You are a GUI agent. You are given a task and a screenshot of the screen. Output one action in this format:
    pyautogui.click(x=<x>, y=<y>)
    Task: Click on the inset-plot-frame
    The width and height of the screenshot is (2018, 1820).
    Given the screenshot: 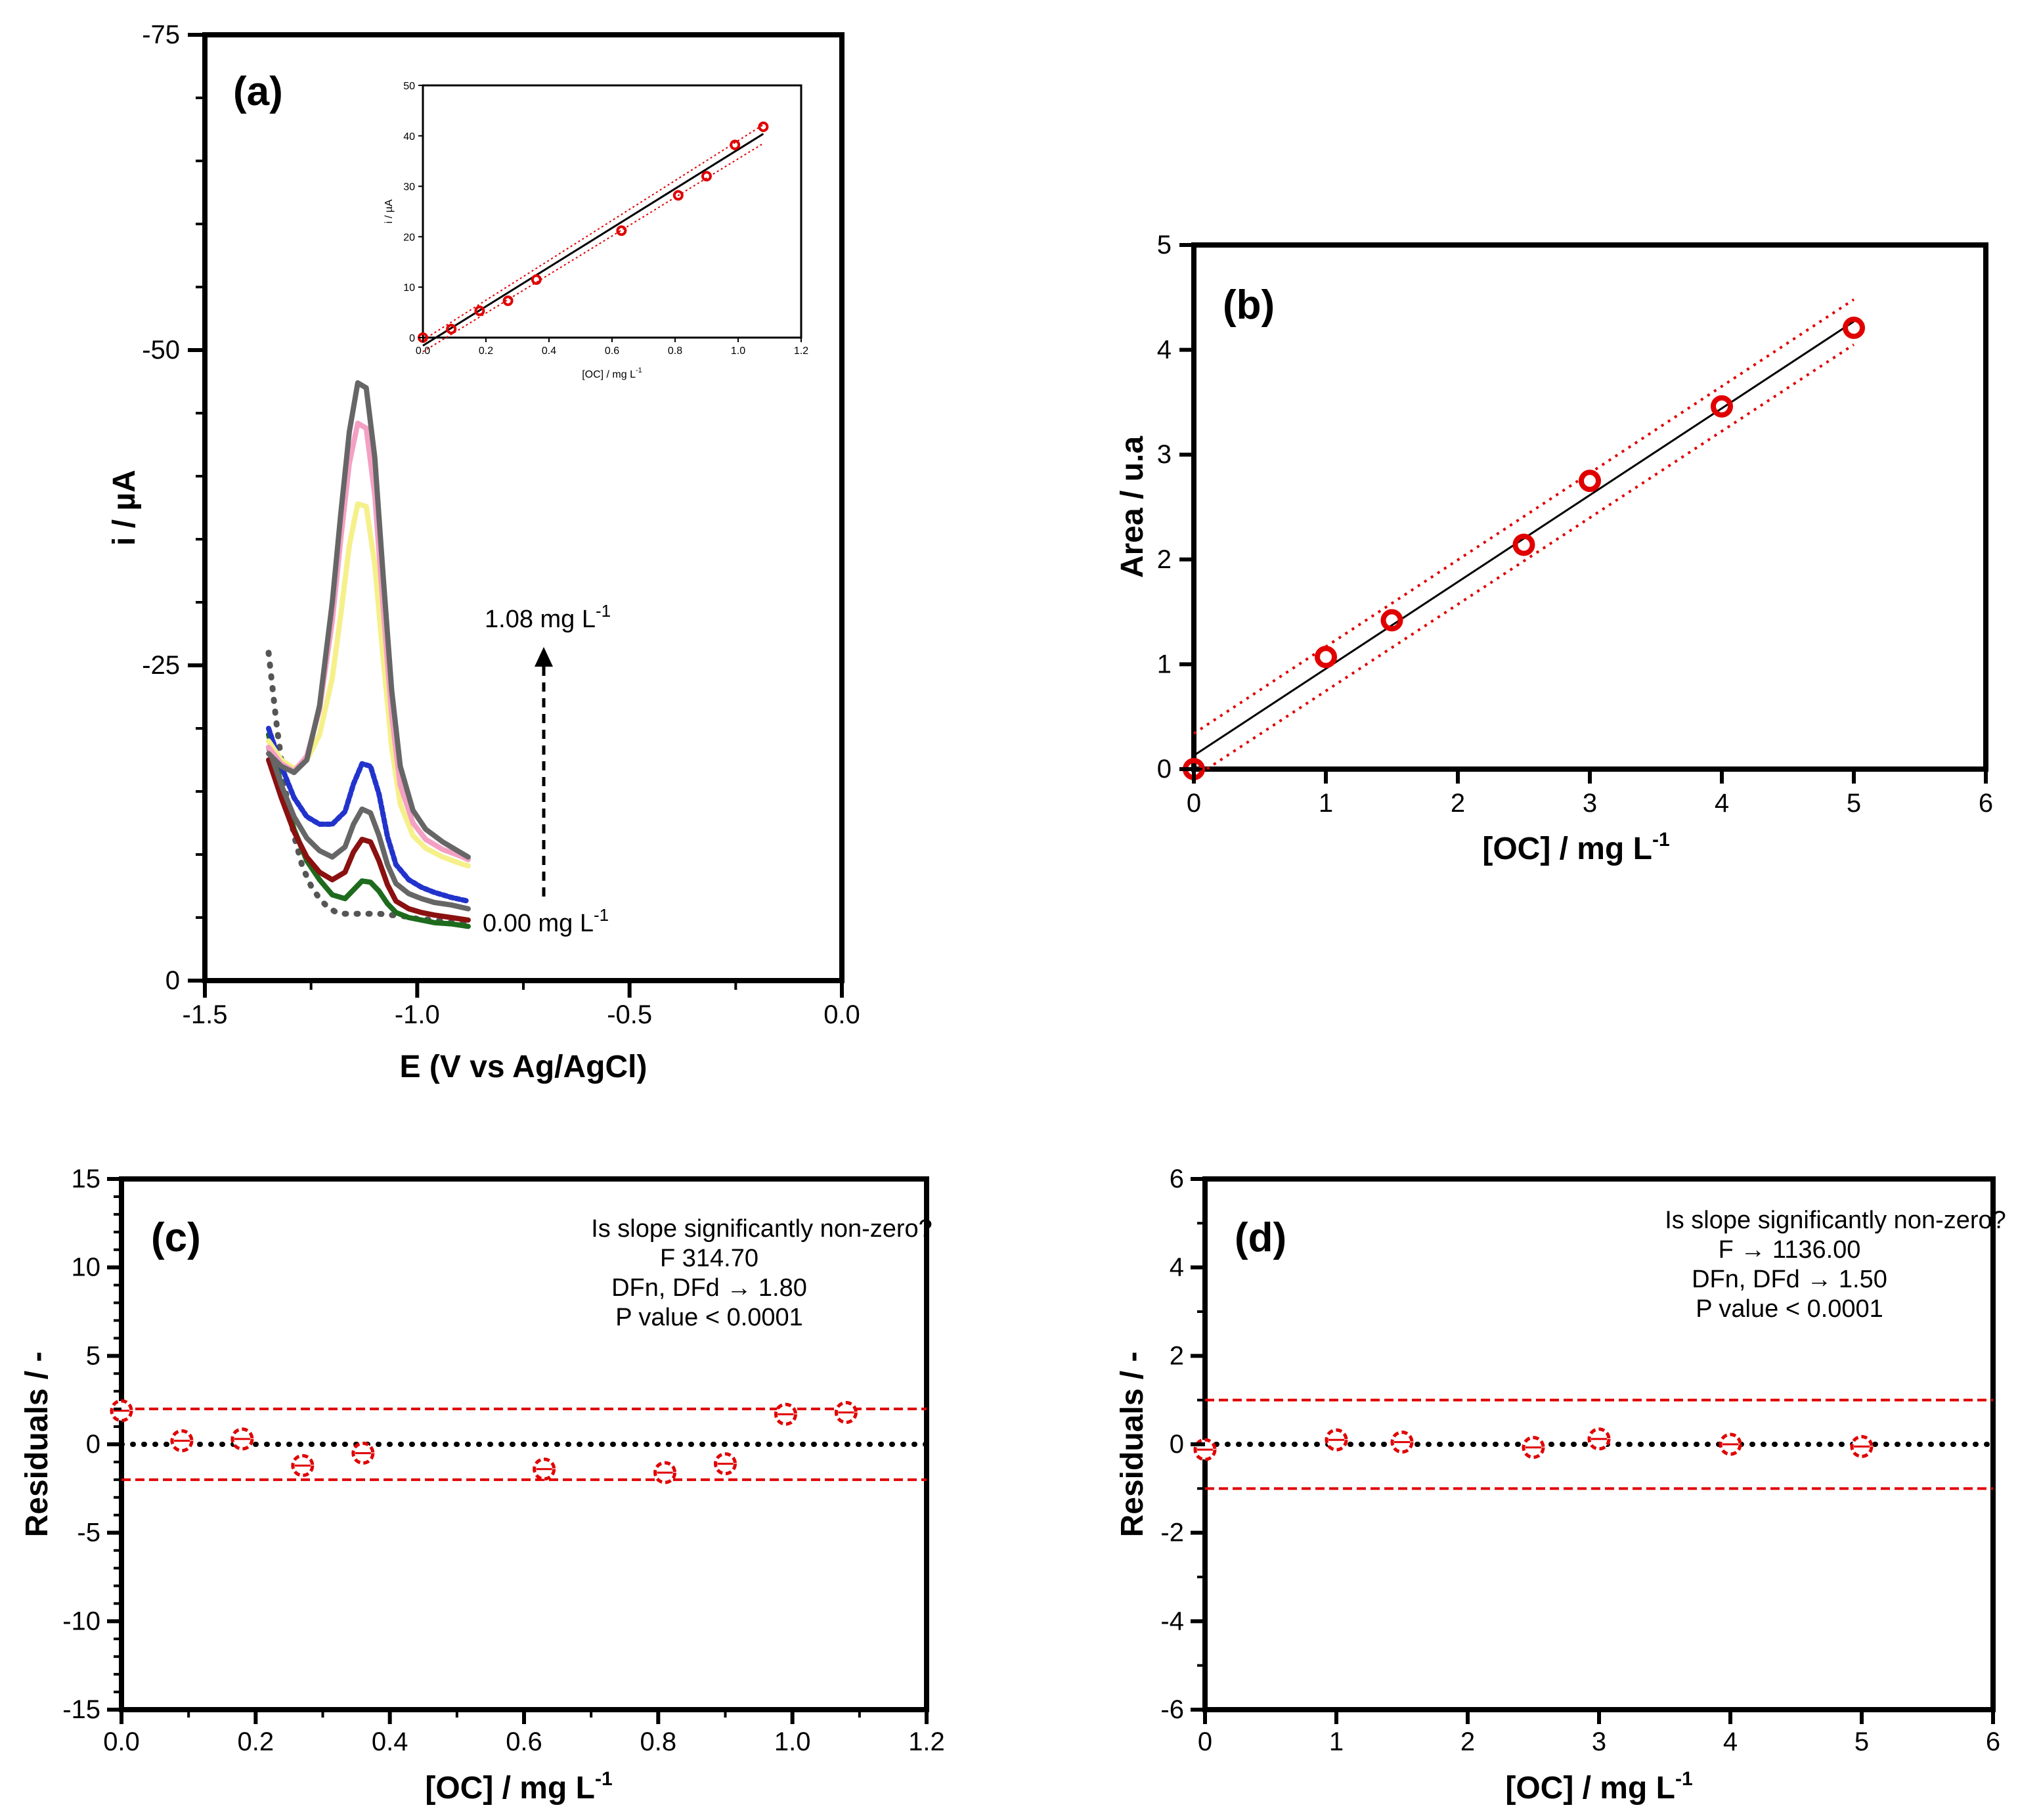 What is the action you would take?
    pyautogui.click(x=612, y=211)
    